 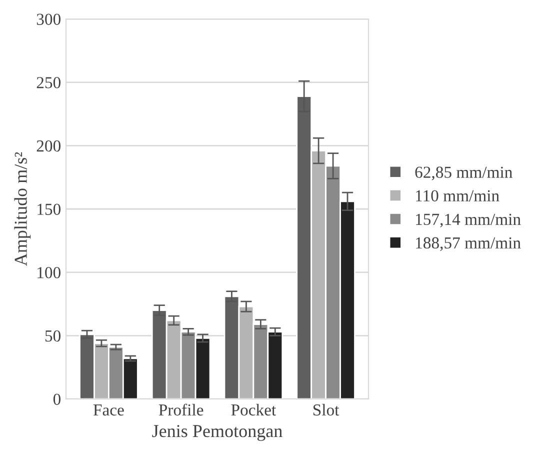 I want to click on legend-label: 62,85 mm/min, so click(x=463, y=173).